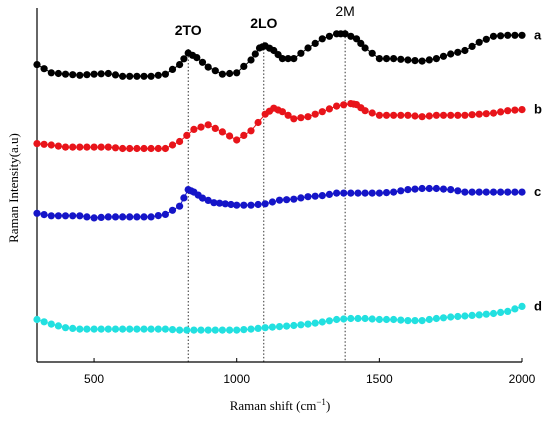 This screenshot has width=550, height=421. What do you see at coordinates (522, 379) in the screenshot?
I see `x-tick-label-2000: 2000` at bounding box center [522, 379].